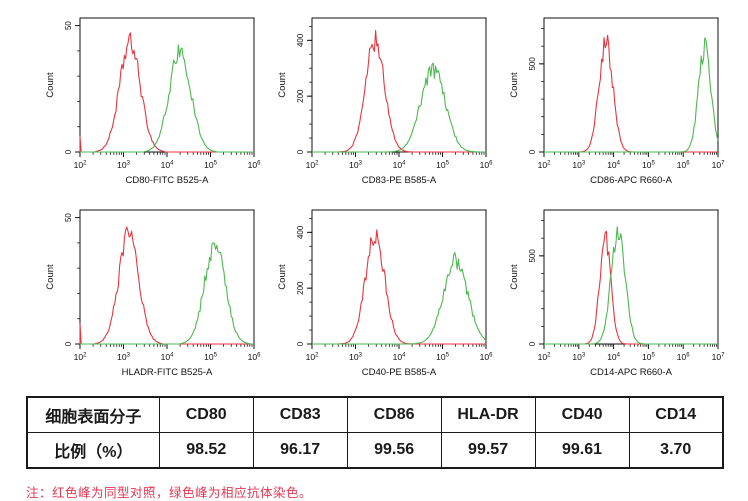 Image resolution: width=748 pixels, height=501 pixels. Describe the element at coordinates (631, 180) in the screenshot. I see `svg-text: CD86-APC R660-A` at that location.